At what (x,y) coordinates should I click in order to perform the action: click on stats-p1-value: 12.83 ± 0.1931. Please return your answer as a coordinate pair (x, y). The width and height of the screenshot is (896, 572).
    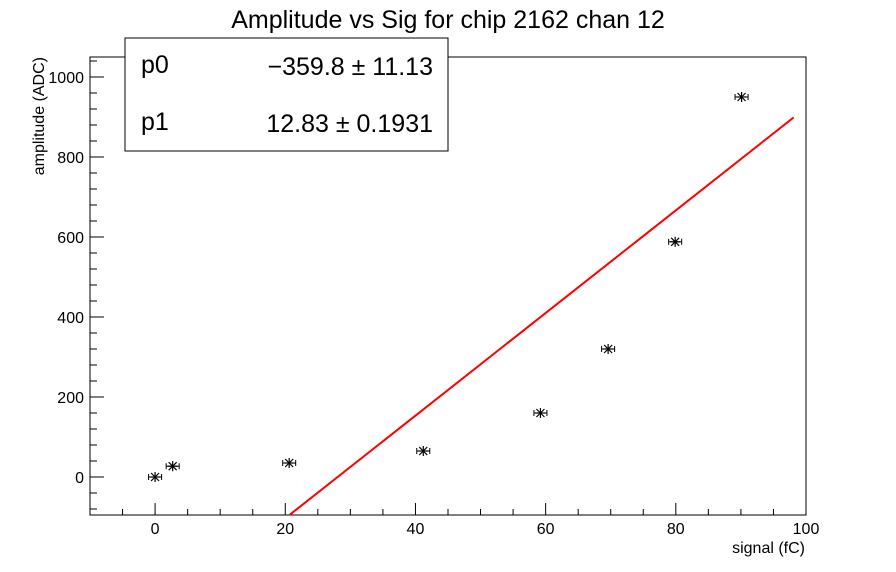
    Looking at the image, I should click on (349, 124).